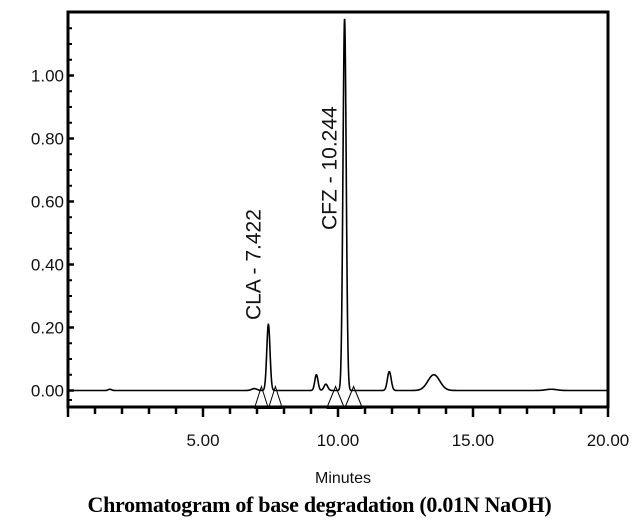 This screenshot has width=639, height=523. I want to click on y-tick-label: 0.80, so click(47, 139).